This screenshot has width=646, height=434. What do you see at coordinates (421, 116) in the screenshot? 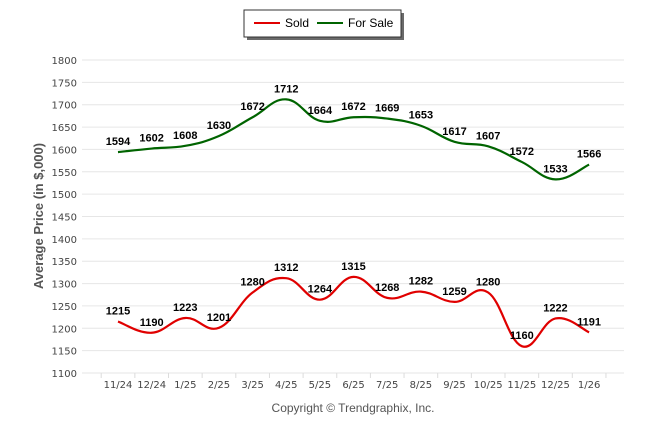
I see `data-label-for-sale: 1653` at bounding box center [421, 116].